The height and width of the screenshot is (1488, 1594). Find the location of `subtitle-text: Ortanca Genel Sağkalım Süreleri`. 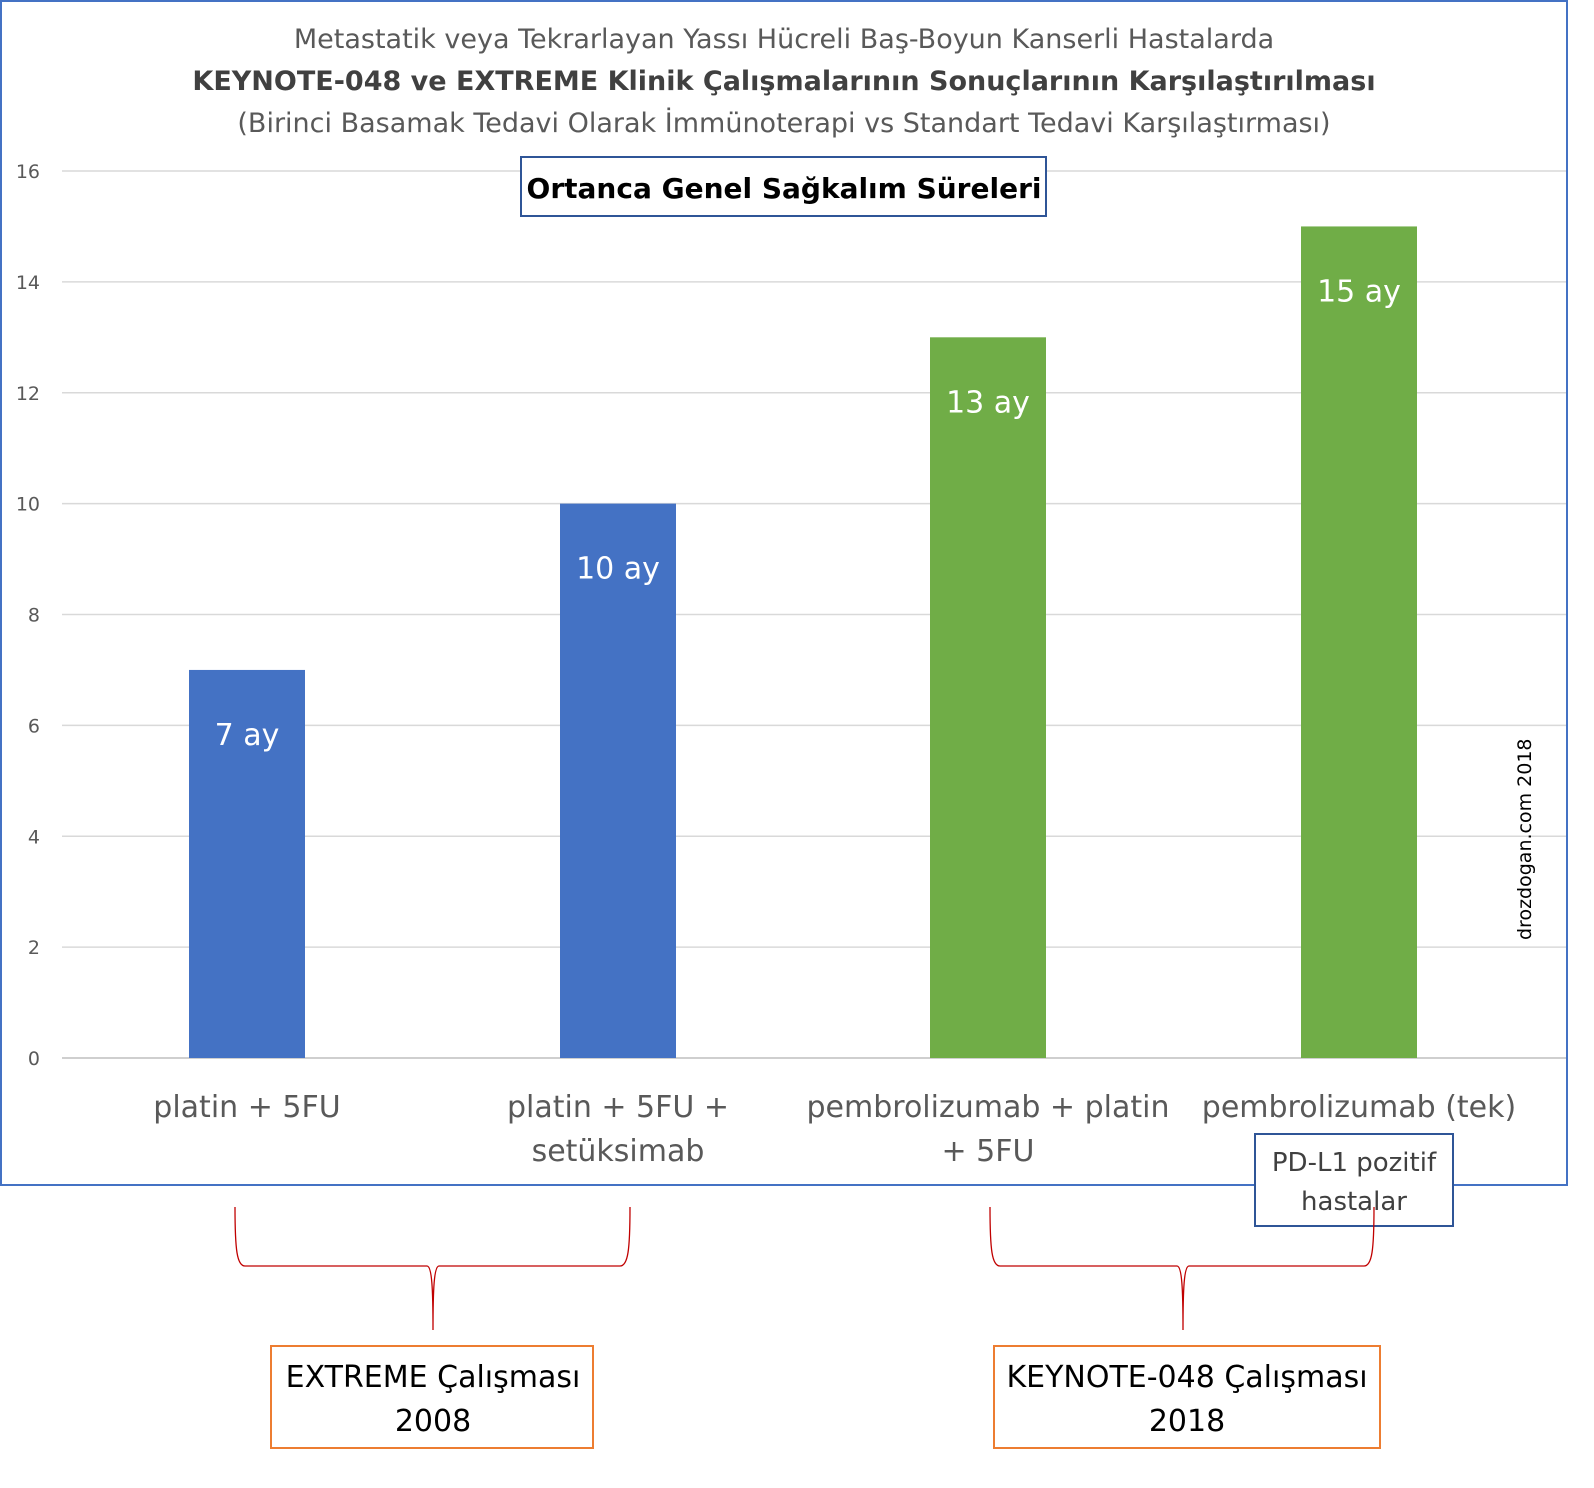

subtitle-text: Ortanca Genel Sağkalım Süreleri is located at coordinates (784, 188).